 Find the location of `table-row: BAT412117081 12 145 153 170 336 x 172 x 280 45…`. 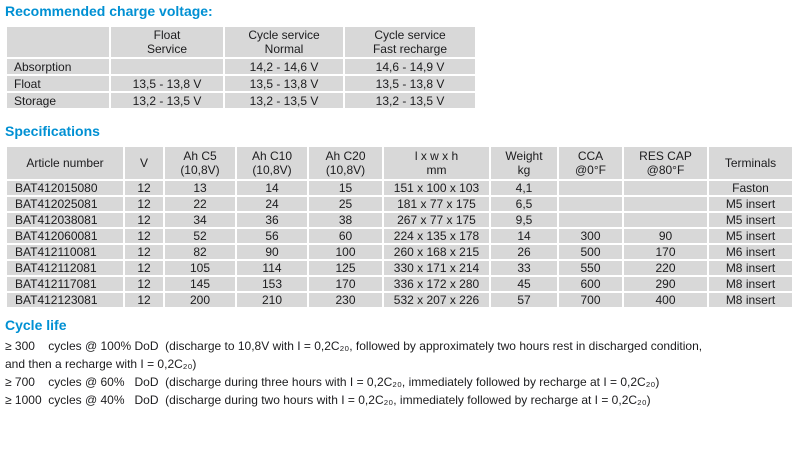

table-row: BAT412117081 12 145 153 170 336 x 172 x 280 45… is located at coordinates (399, 284).